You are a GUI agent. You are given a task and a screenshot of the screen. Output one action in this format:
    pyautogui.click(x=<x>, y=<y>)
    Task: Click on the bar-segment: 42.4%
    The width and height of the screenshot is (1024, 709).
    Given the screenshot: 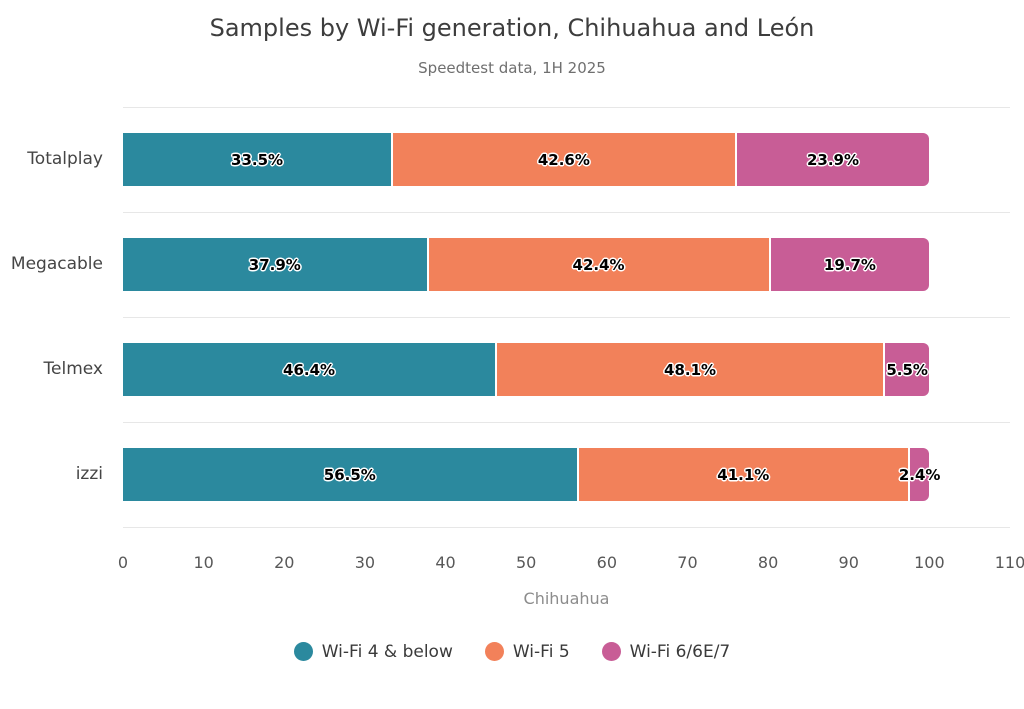 What is the action you would take?
    pyautogui.click(x=599, y=265)
    